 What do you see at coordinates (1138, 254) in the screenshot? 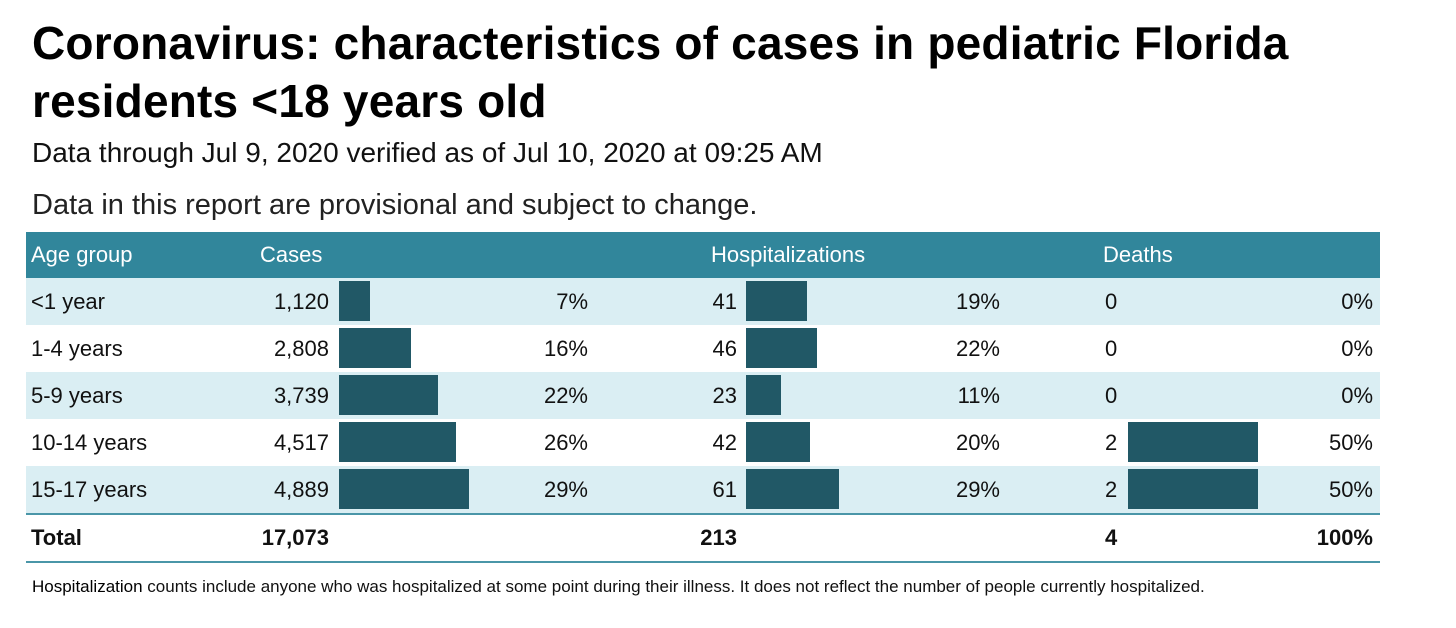
I see `header-deaths: Deaths` at bounding box center [1138, 254].